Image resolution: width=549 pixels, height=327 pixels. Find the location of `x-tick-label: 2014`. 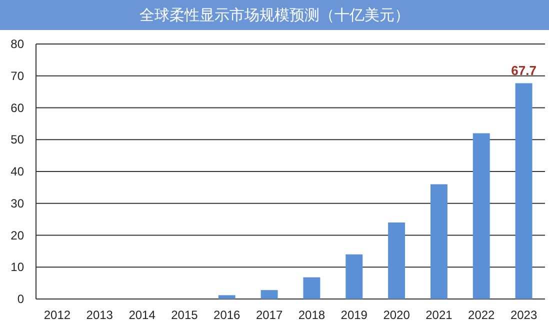

x-tick-label: 2014 is located at coordinates (142, 315).